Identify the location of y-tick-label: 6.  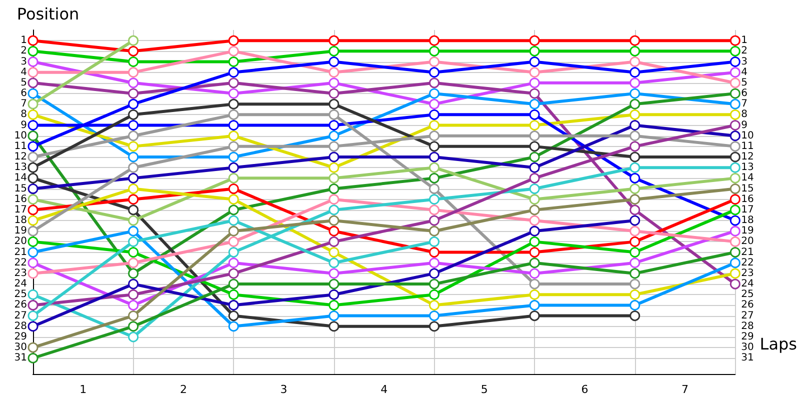
(23, 94).